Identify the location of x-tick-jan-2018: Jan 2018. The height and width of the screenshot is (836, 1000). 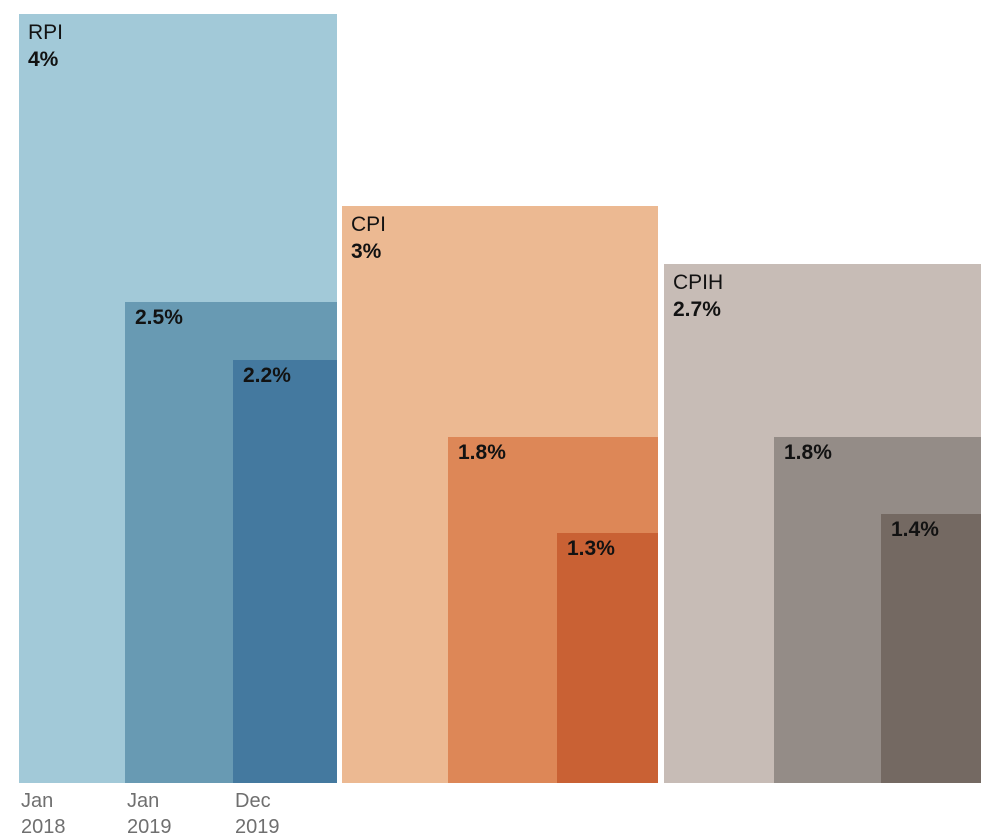
(43, 812).